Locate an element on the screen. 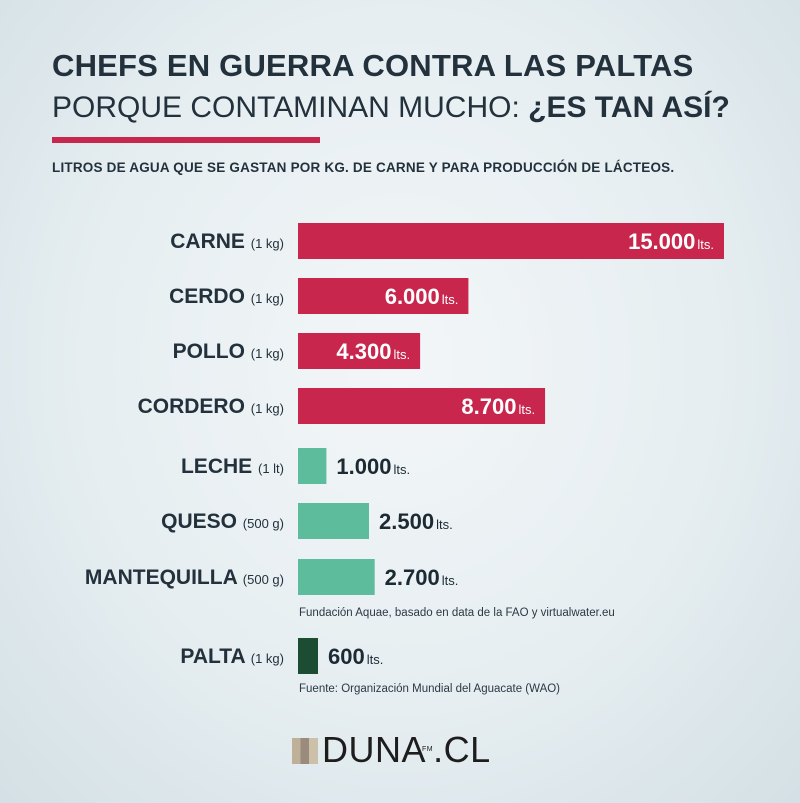 This screenshot has width=800, height=803. category-label-queso: QUESO (500 g) is located at coordinates (222, 521).